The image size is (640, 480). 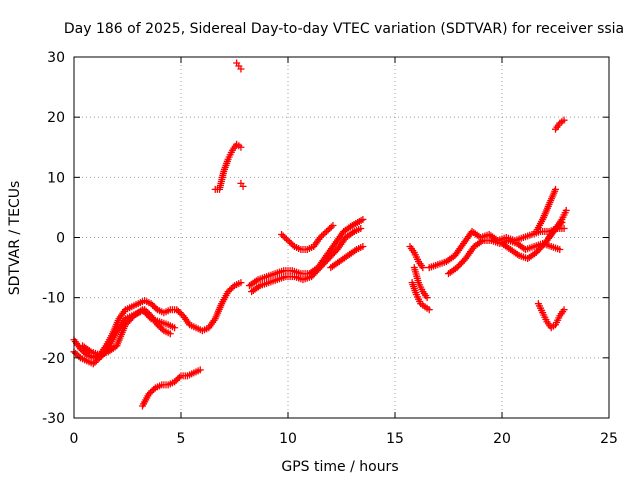 I want to click on x-tick-label: 0, so click(x=74, y=439).